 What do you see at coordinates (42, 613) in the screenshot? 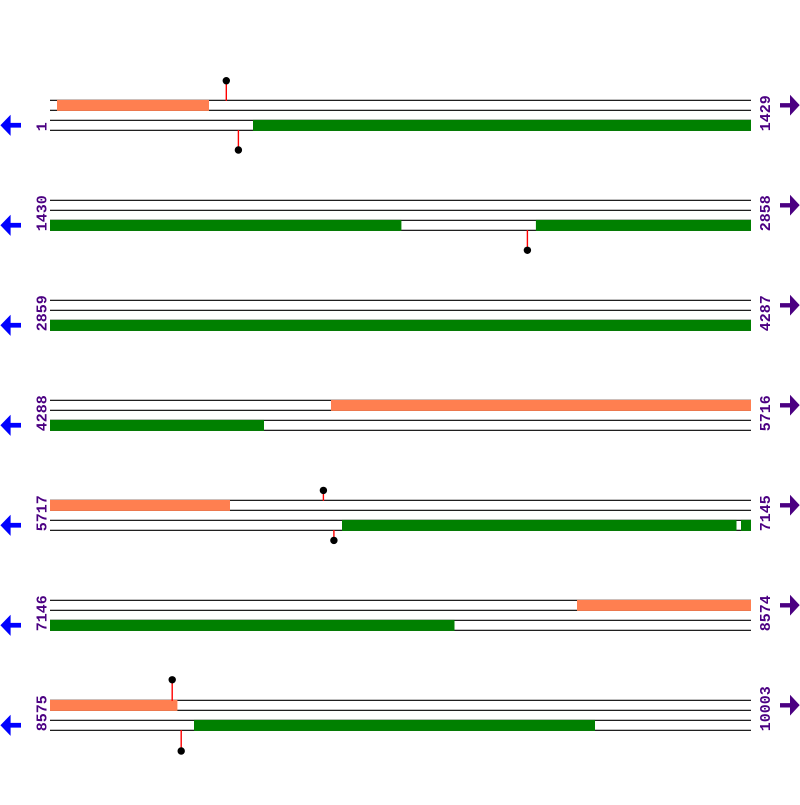
I see `svg-text: 7146` at bounding box center [42, 613].